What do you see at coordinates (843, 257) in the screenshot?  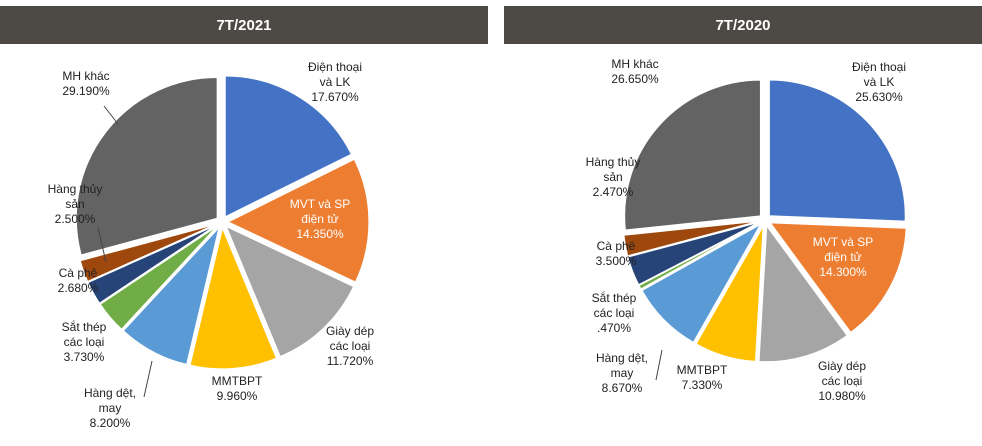 I see `data-label-mvt-va-sp-dien-tu: MVT và SP điện tử 14.300%` at bounding box center [843, 257].